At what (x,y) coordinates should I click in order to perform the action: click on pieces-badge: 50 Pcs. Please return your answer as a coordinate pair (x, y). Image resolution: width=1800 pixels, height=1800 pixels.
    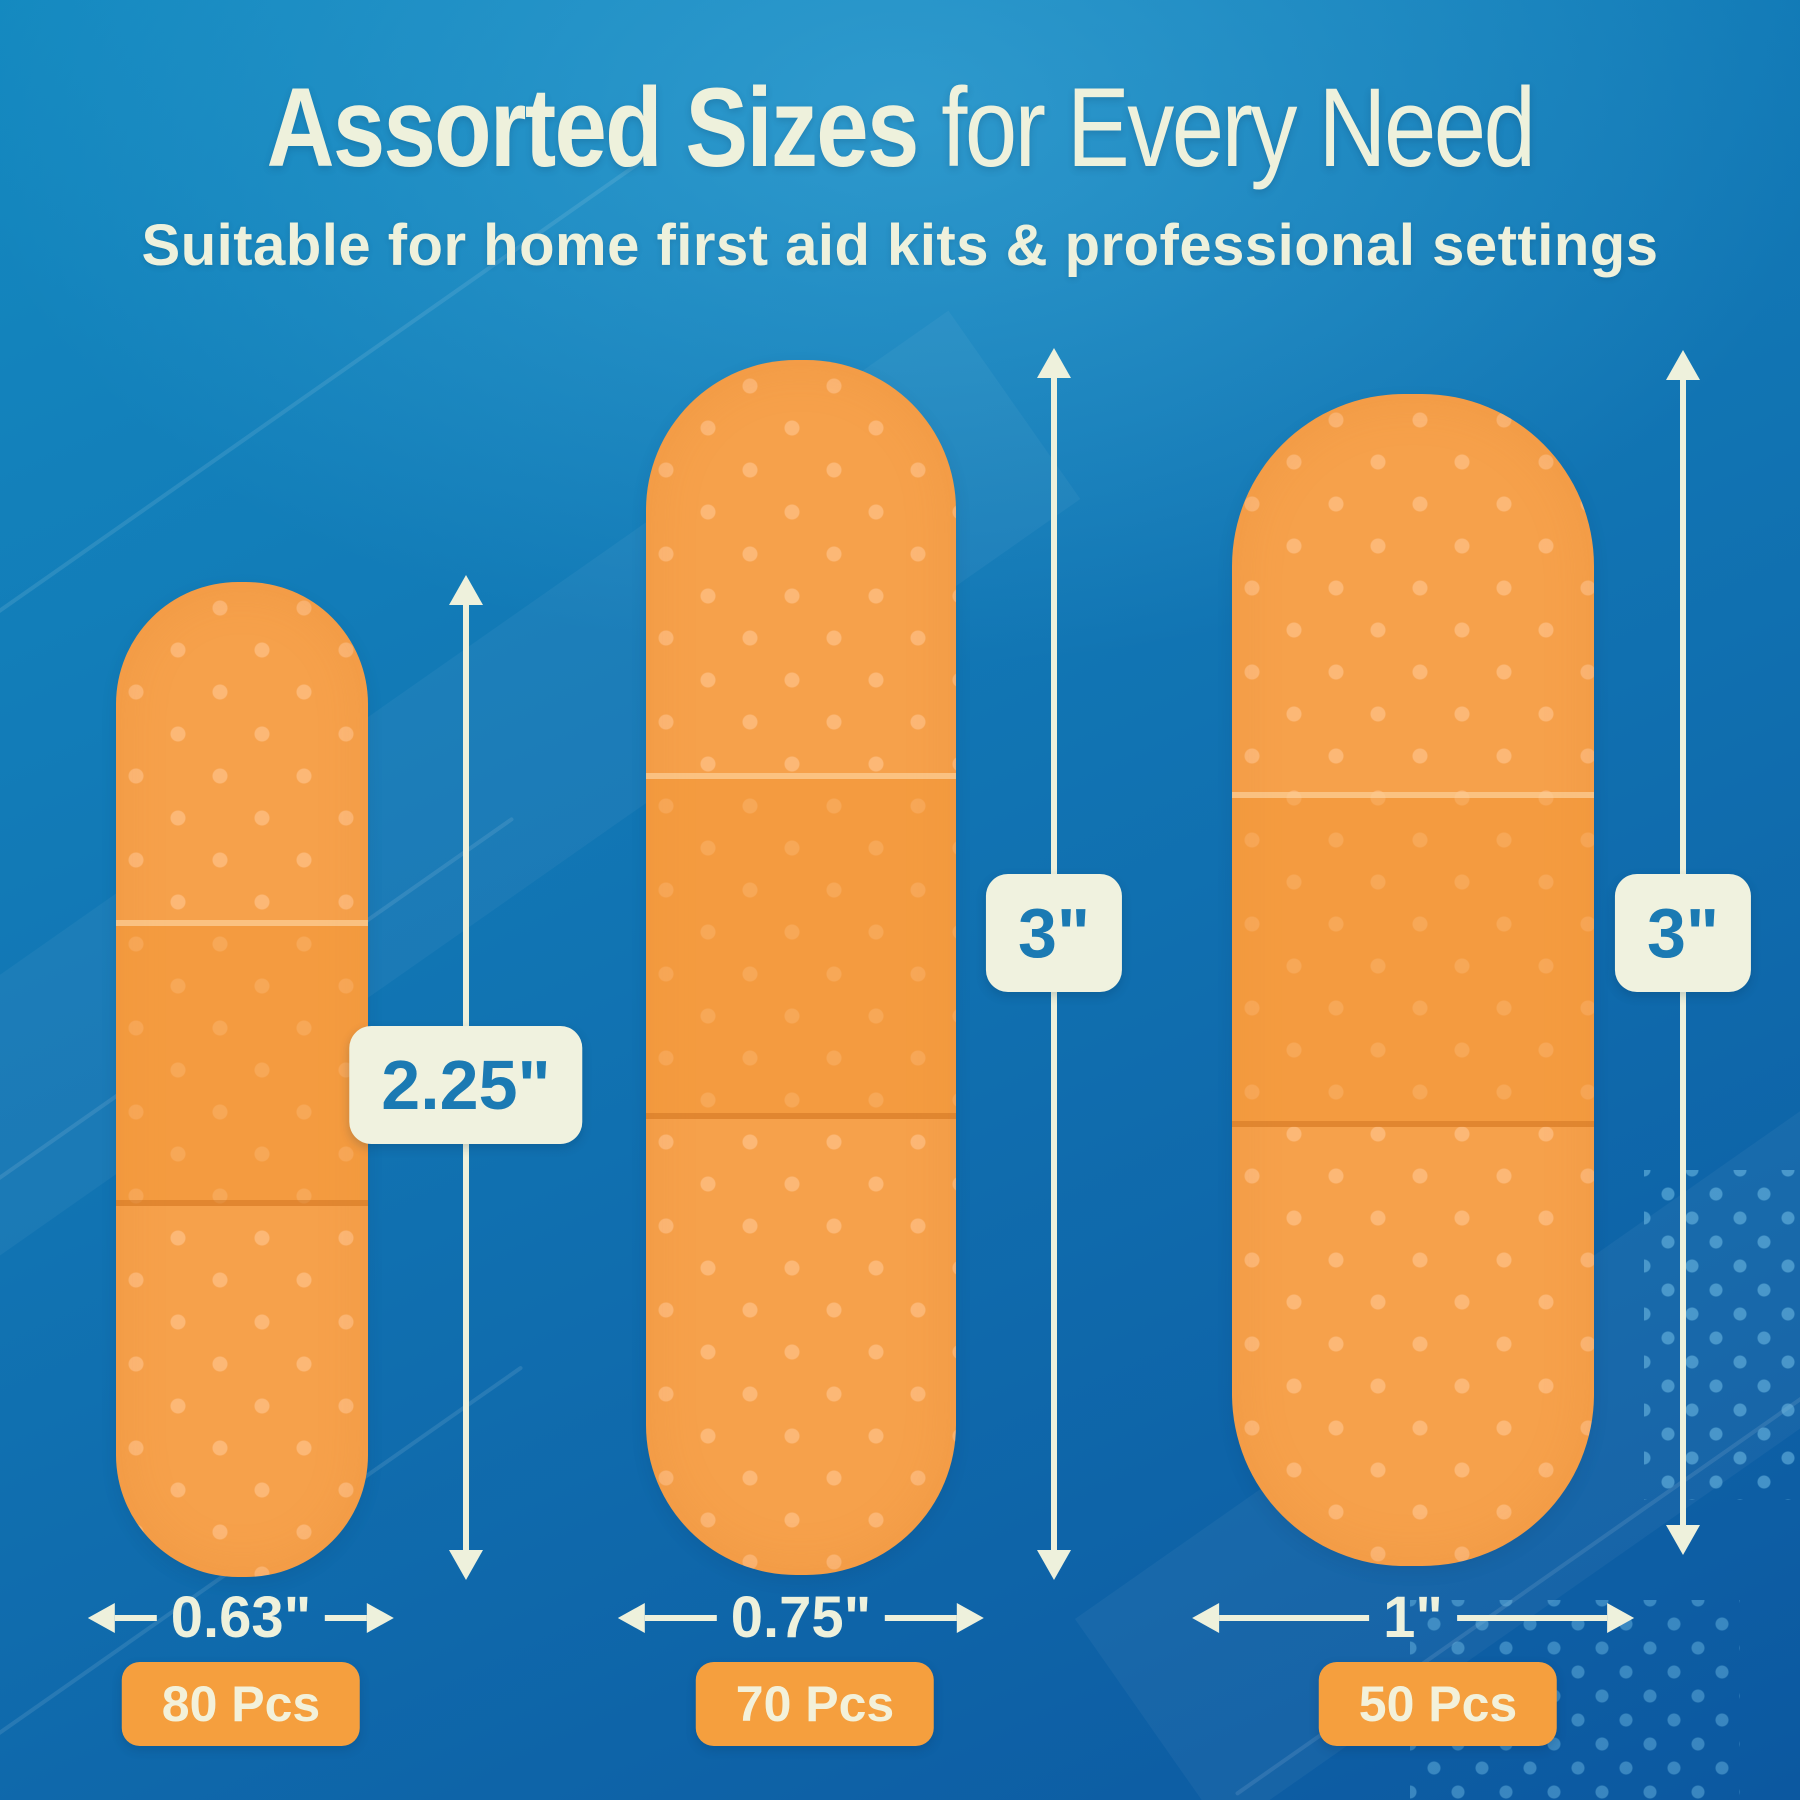
    Looking at the image, I should click on (1438, 1704).